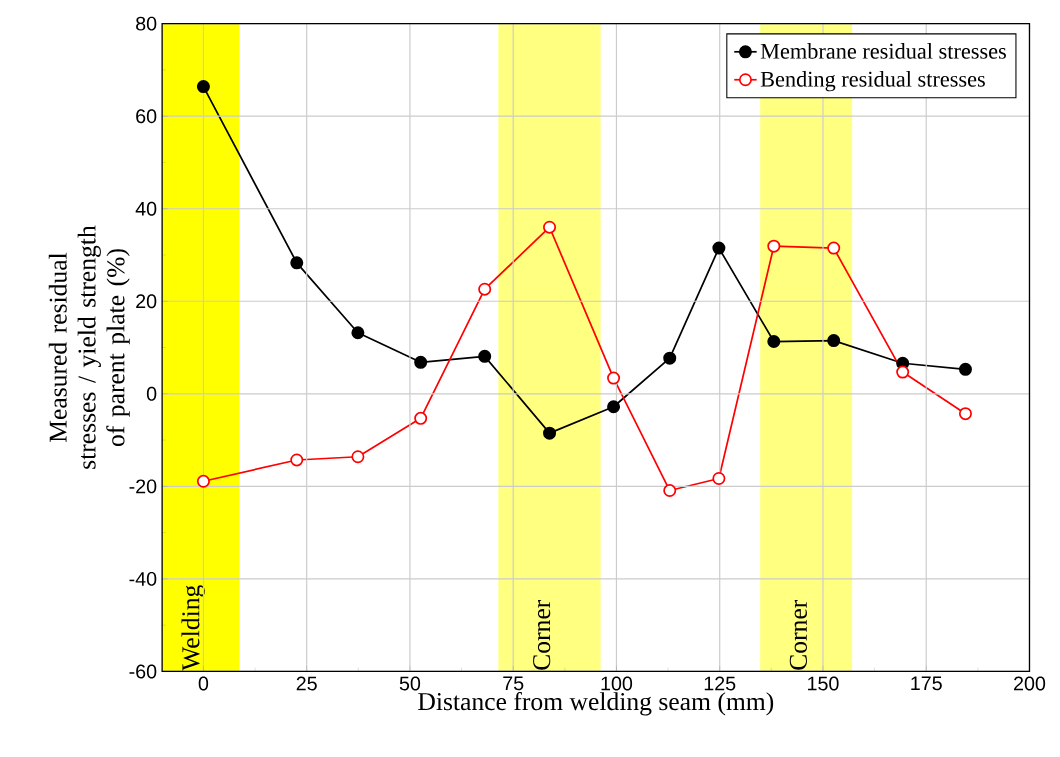 The image size is (1060, 757). Describe the element at coordinates (146, 116) in the screenshot. I see `y-tick-label: 60` at that location.